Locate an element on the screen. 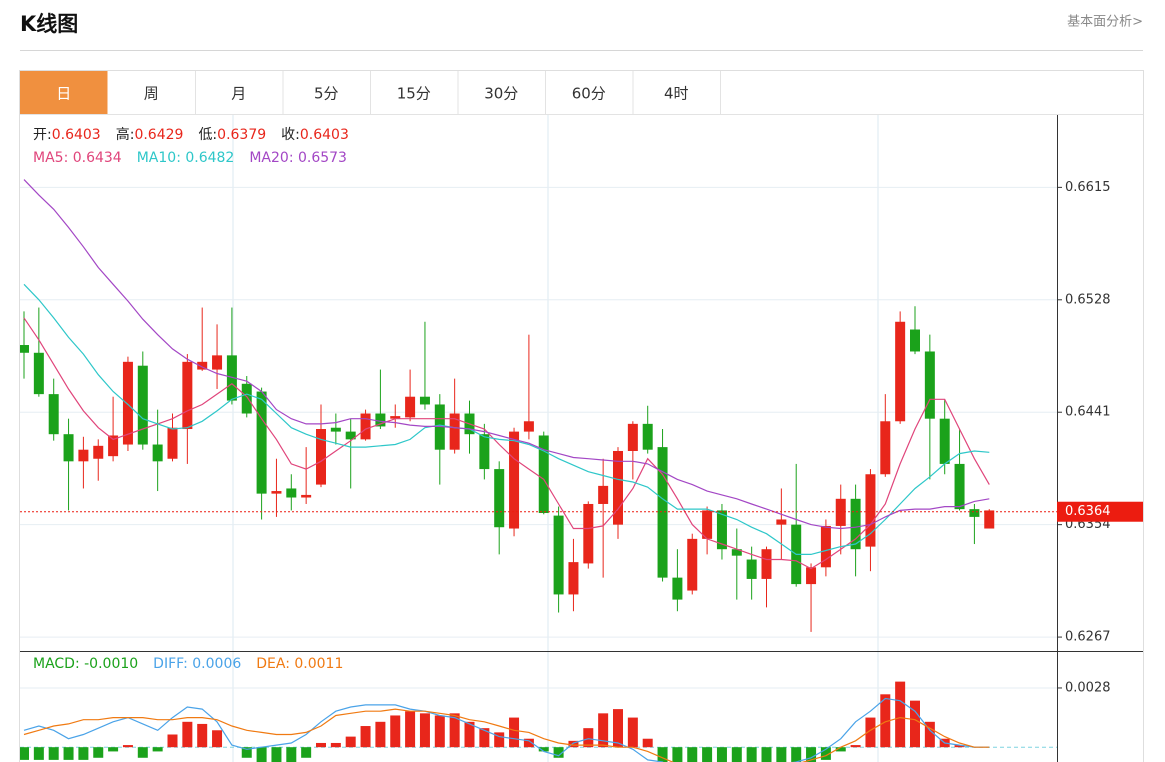 The width and height of the screenshot is (1165, 762). legend-item: MA20: 0.6573 is located at coordinates (298, 158).